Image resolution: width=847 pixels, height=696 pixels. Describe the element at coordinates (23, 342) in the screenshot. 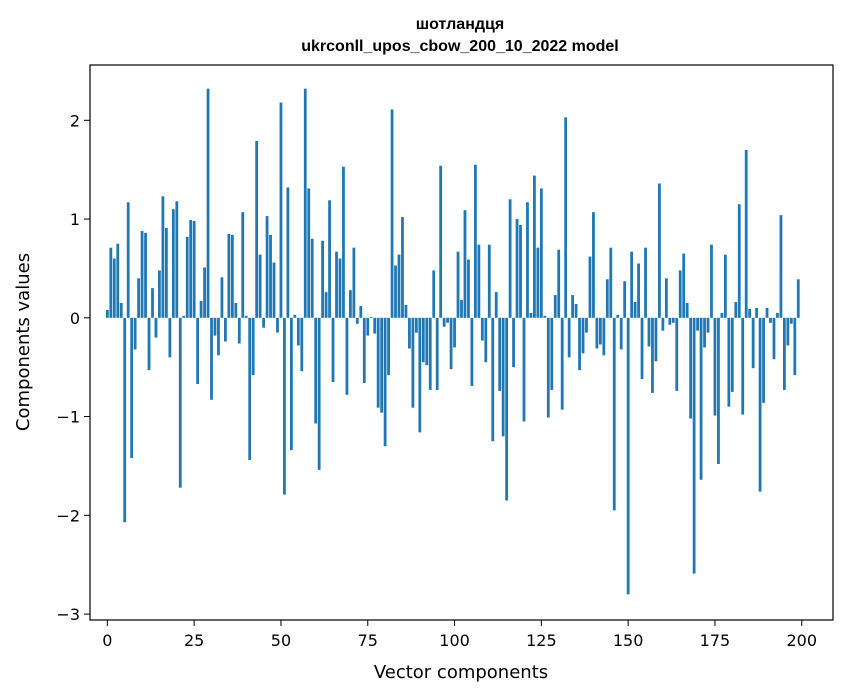

I see `y-axis-label: Components values` at that location.